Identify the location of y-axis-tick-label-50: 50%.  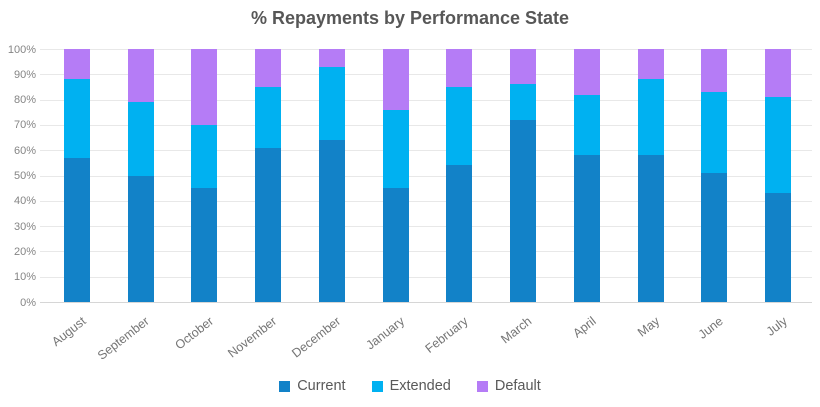
(24, 176).